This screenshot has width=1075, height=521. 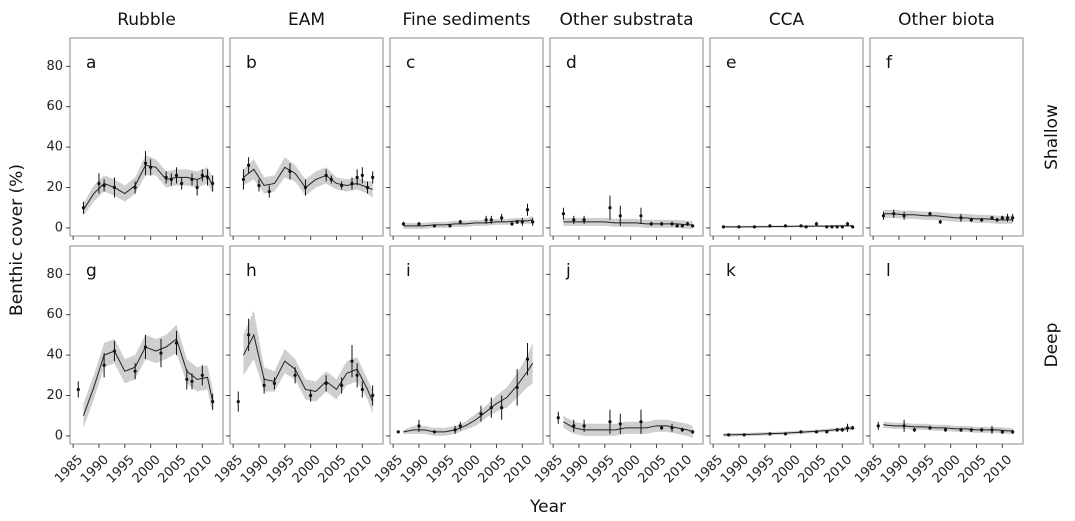 What do you see at coordinates (731, 63) in the screenshot?
I see `panel-letter: e` at bounding box center [731, 63].